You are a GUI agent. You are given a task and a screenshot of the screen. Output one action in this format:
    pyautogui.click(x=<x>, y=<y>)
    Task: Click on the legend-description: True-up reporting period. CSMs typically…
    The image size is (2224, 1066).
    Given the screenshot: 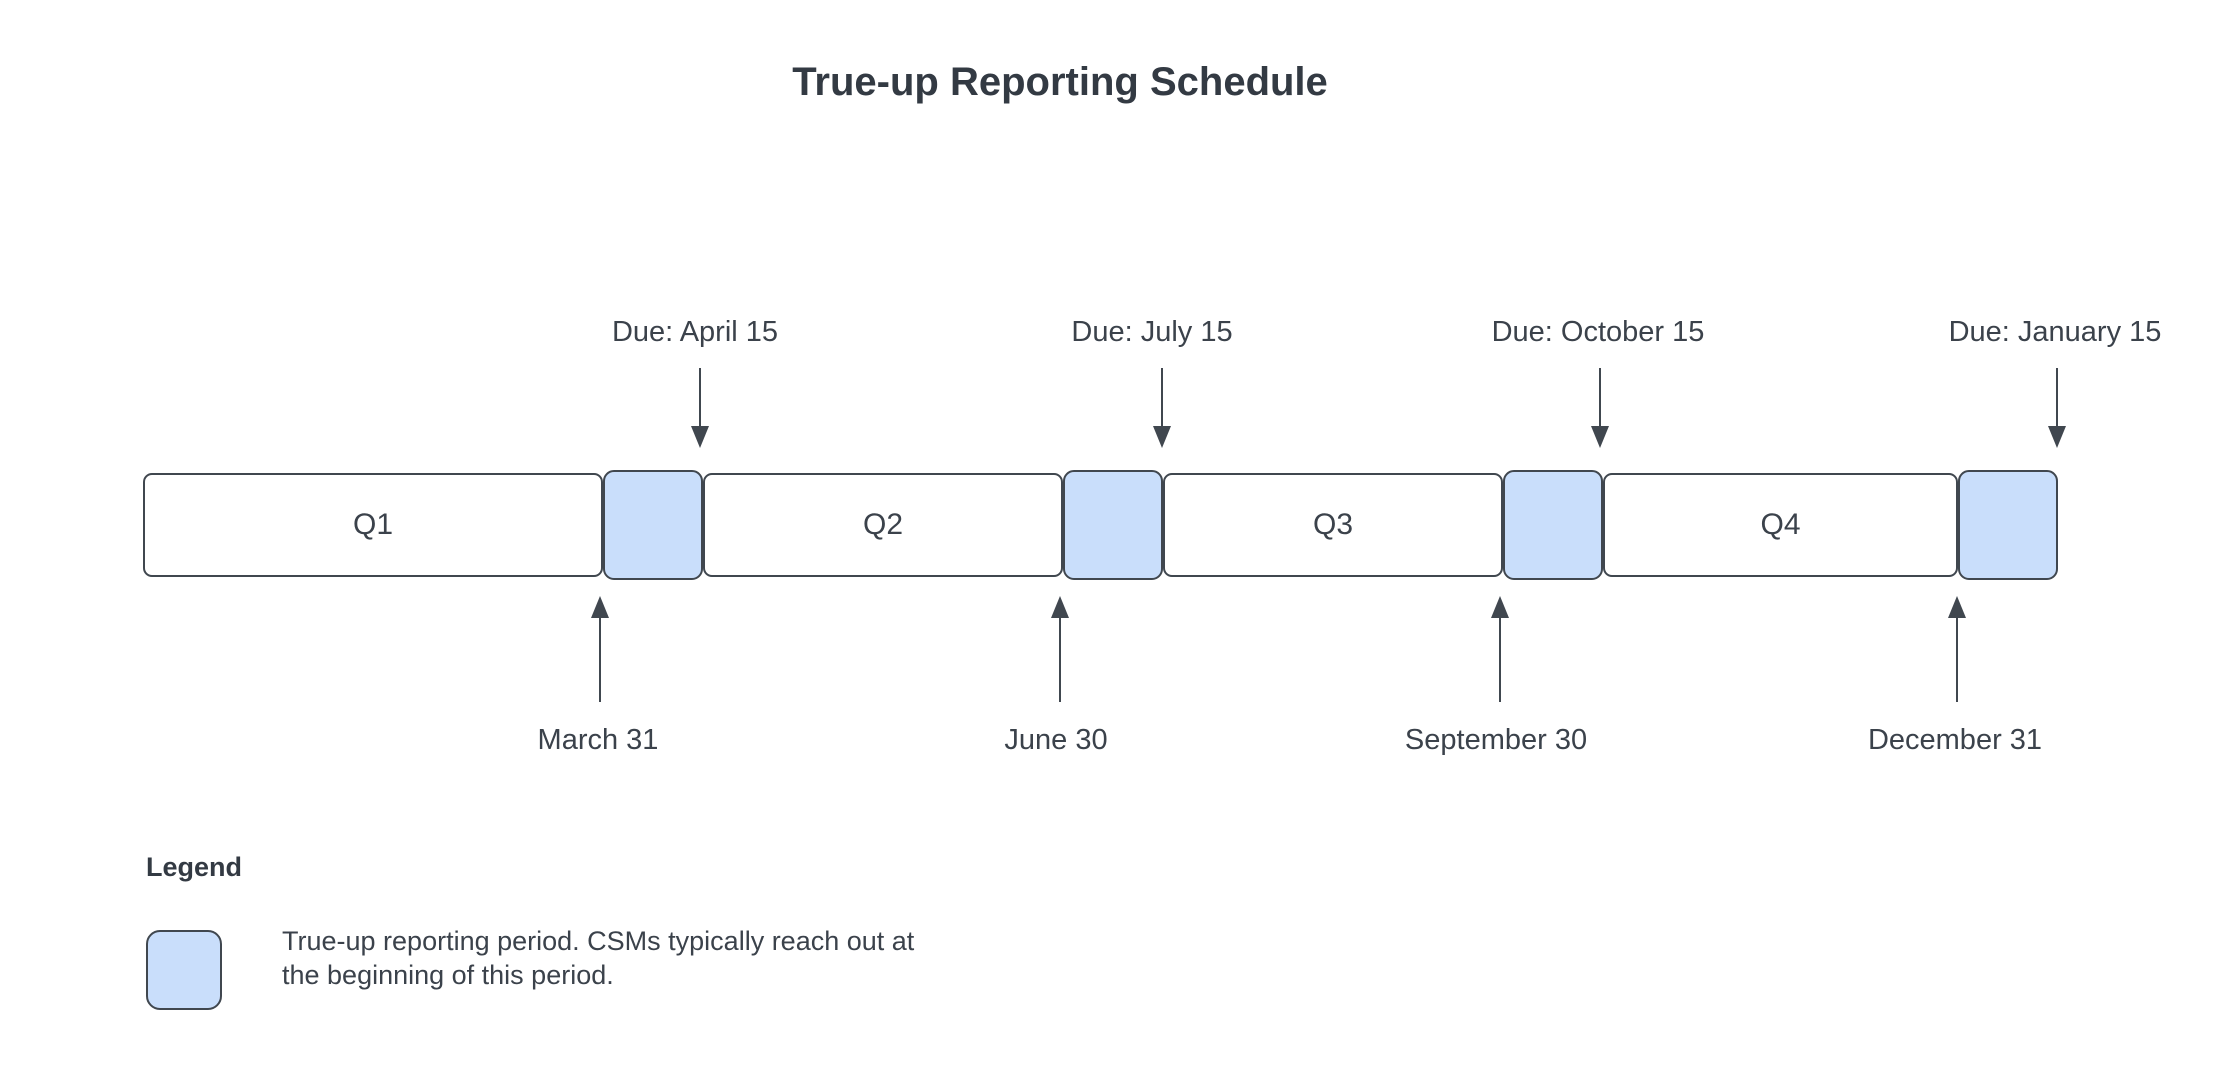 What is the action you would take?
    pyautogui.click(x=598, y=958)
    